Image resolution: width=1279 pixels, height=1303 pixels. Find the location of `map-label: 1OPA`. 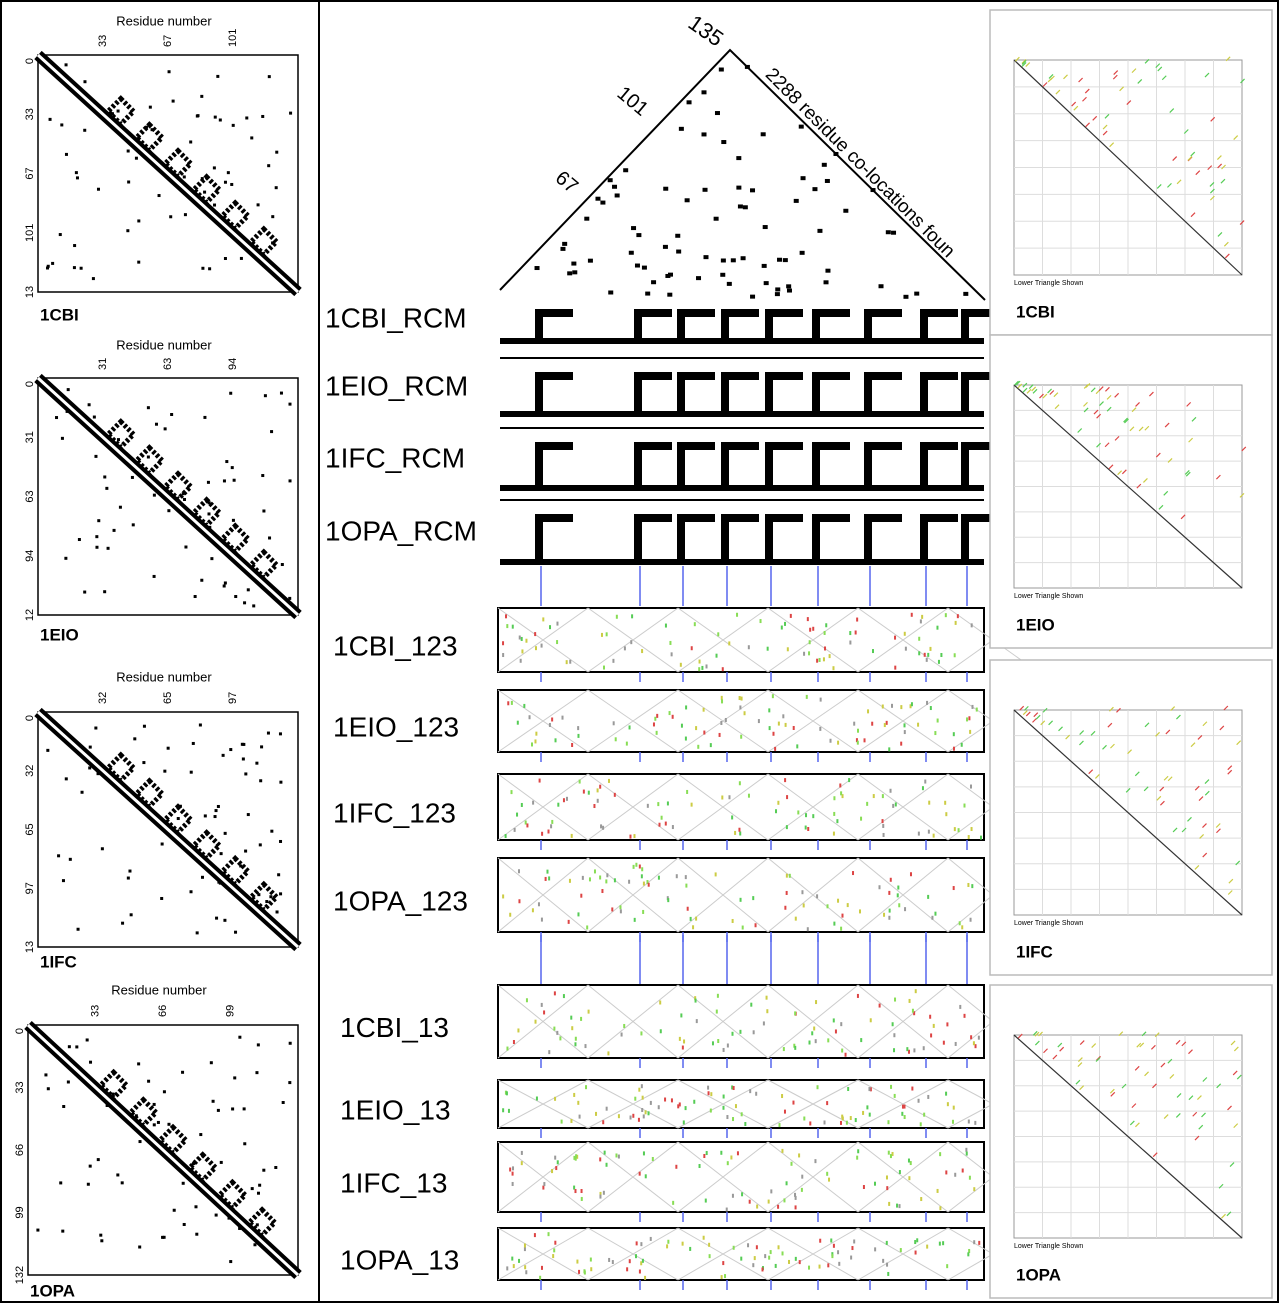

map-label: 1OPA is located at coordinates (52, 1290).